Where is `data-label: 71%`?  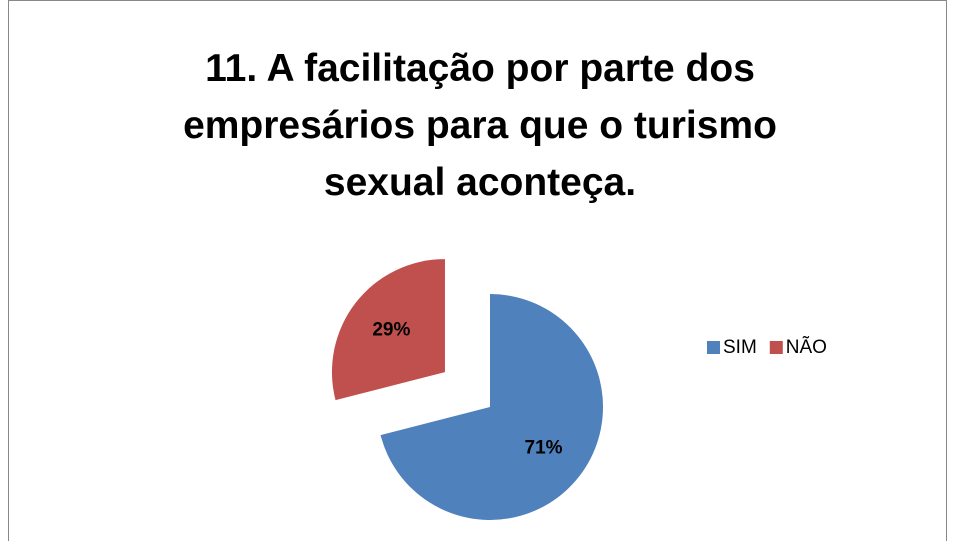 data-label: 71% is located at coordinates (544, 448).